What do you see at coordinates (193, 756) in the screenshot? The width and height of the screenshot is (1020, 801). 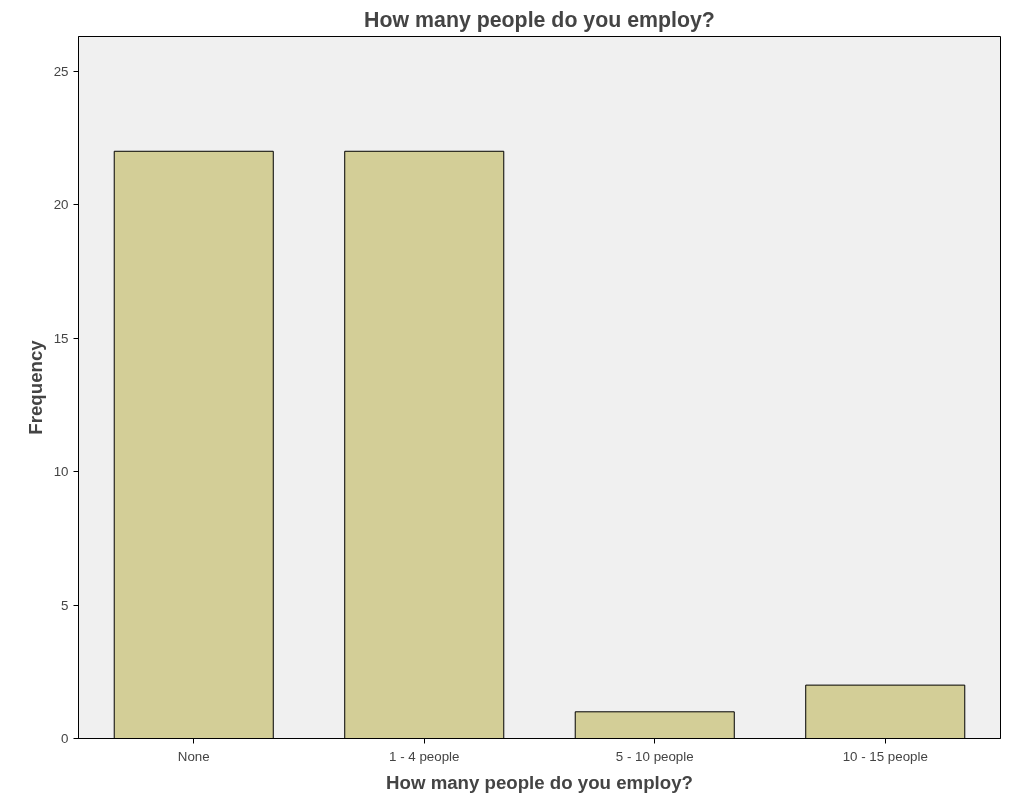 I see `x-tick-label: None` at bounding box center [193, 756].